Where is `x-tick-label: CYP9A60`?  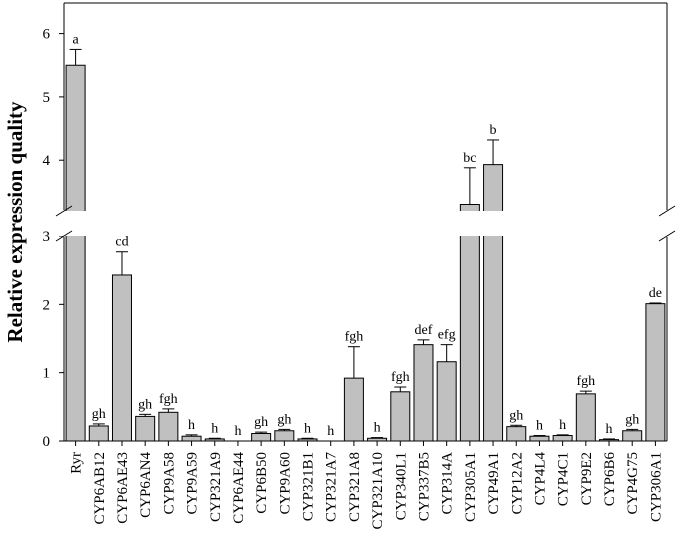 x-tick-label: CYP9A60 is located at coordinates (285, 483).